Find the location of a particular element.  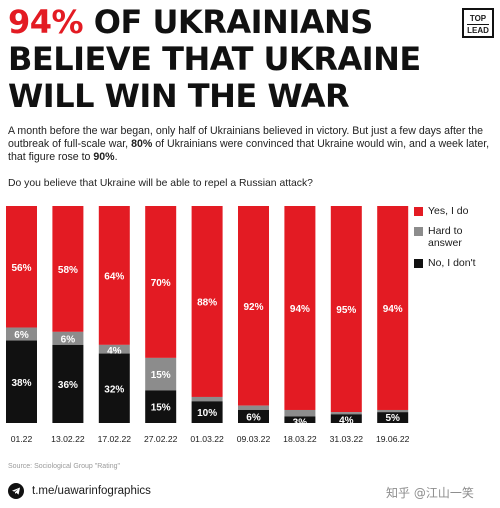

zhihu-watermark: 知乎 @江山一笑 is located at coordinates (430, 493).